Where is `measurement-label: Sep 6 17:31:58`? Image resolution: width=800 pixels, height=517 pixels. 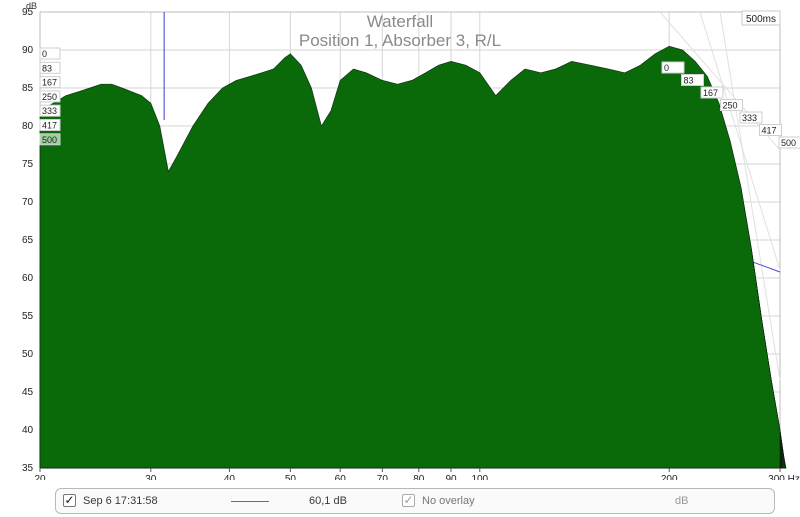
measurement-label: Sep 6 17:31:58 is located at coordinates (120, 501).